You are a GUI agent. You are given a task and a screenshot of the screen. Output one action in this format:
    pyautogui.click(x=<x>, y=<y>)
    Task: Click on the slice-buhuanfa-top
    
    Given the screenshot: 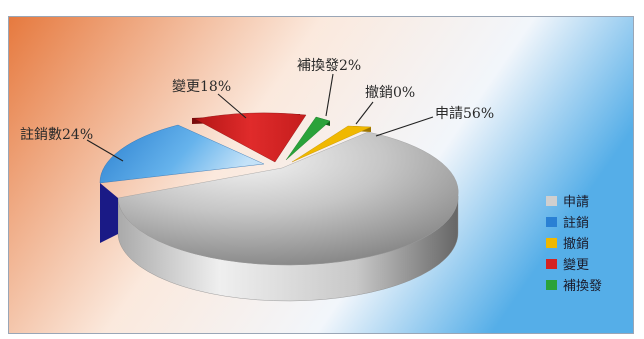 What is the action you would take?
    pyautogui.click(x=308, y=138)
    